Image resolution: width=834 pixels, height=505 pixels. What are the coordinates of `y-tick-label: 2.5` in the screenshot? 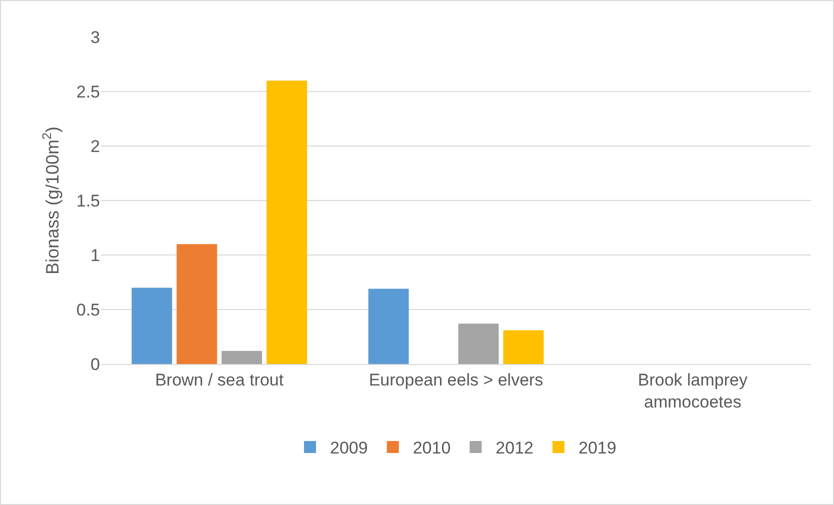 It's located at (88, 92).